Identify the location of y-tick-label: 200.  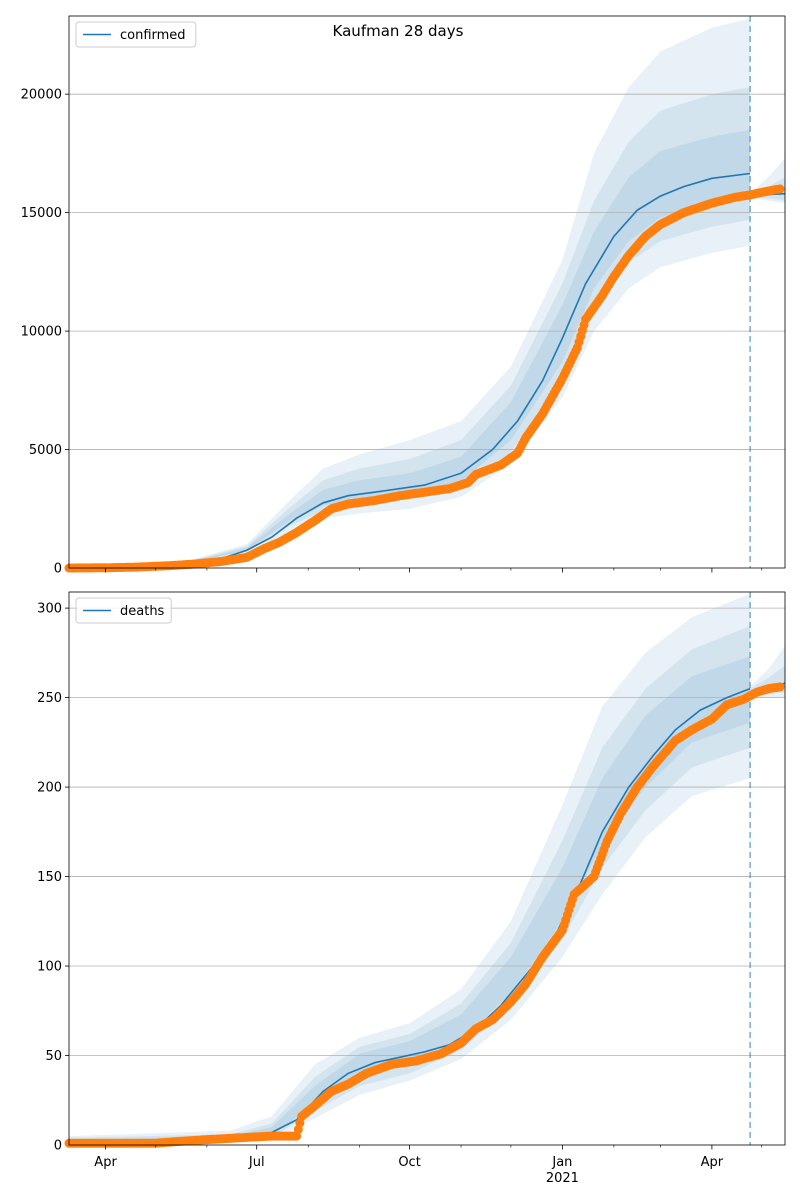
(49, 788).